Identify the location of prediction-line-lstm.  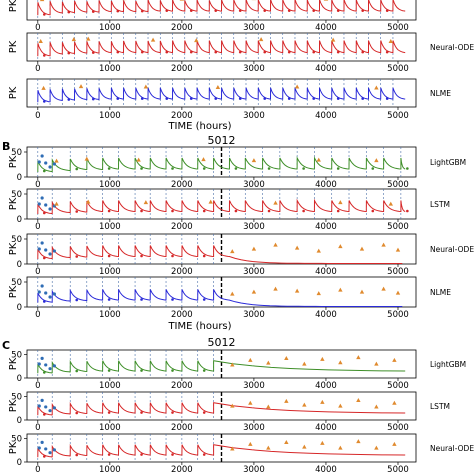
(221, 408).